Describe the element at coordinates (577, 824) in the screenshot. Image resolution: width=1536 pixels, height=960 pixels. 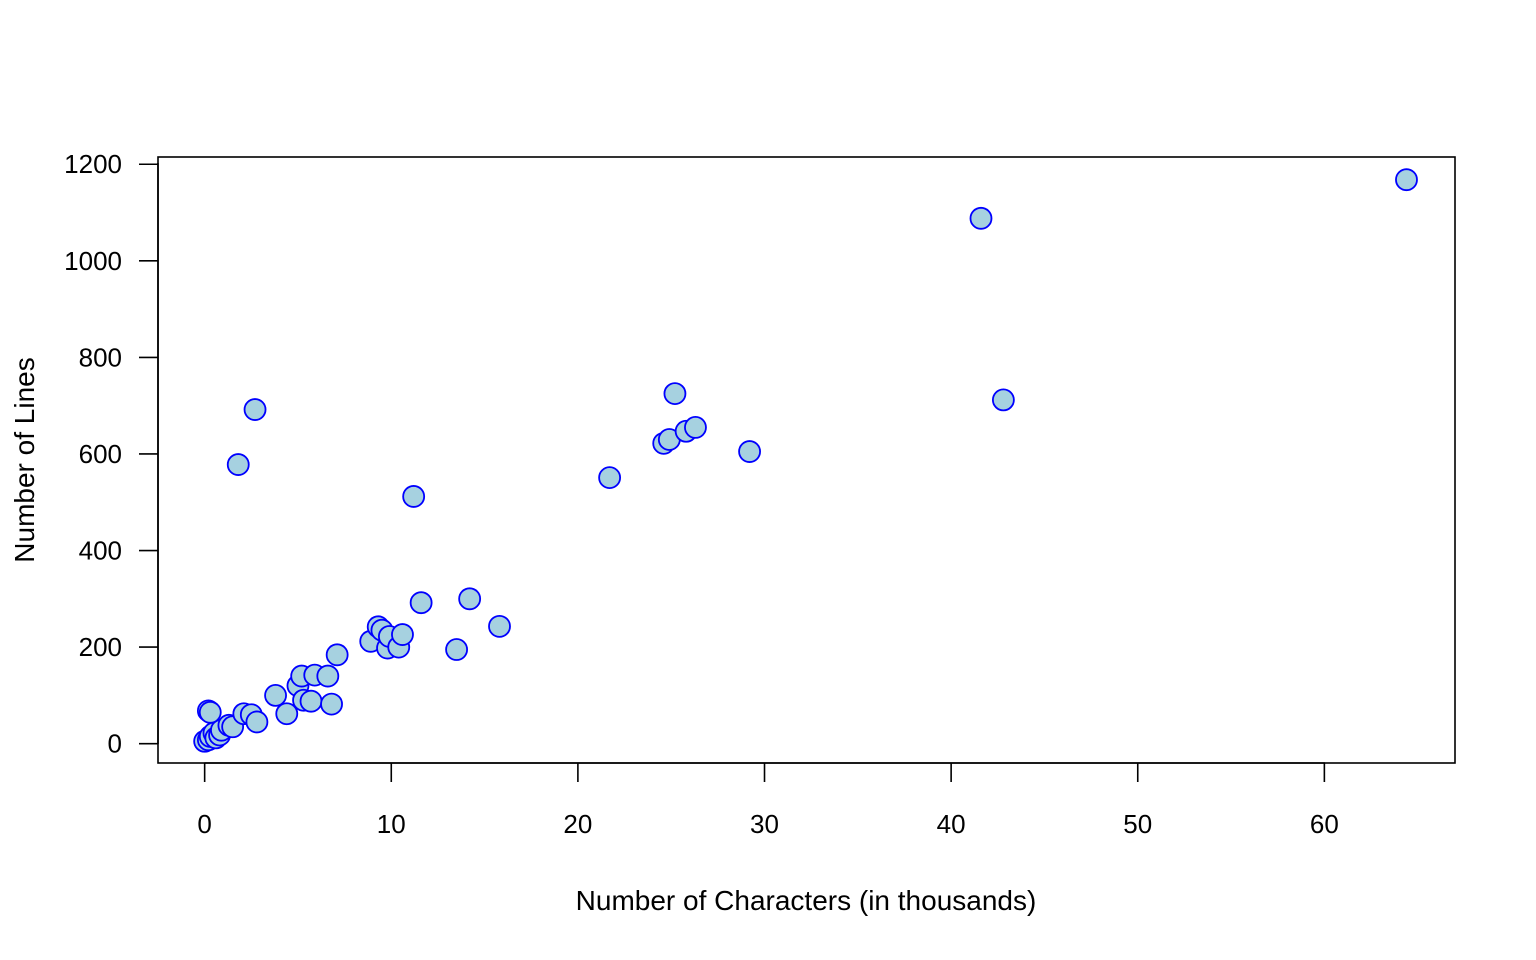
I see `x-tick-label: 20` at that location.